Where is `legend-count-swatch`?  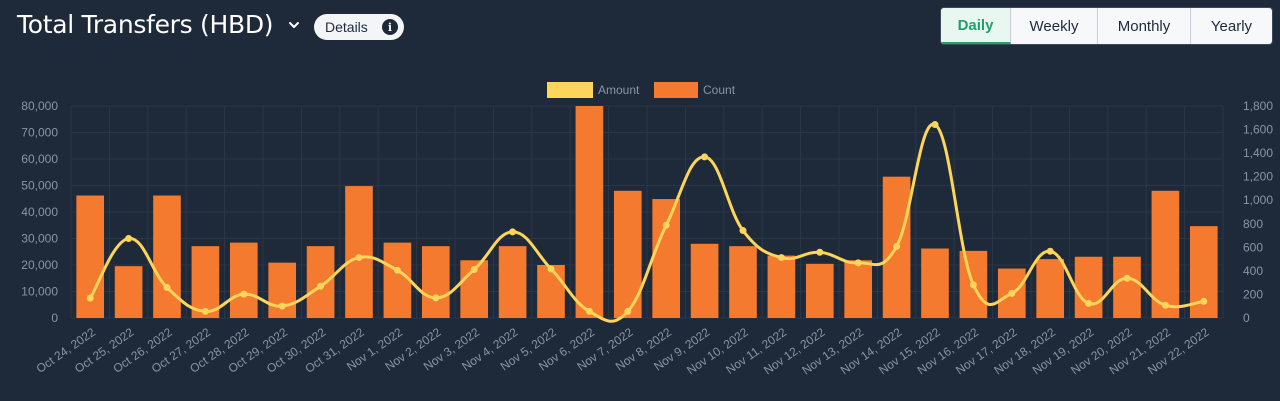 legend-count-swatch is located at coordinates (676, 90).